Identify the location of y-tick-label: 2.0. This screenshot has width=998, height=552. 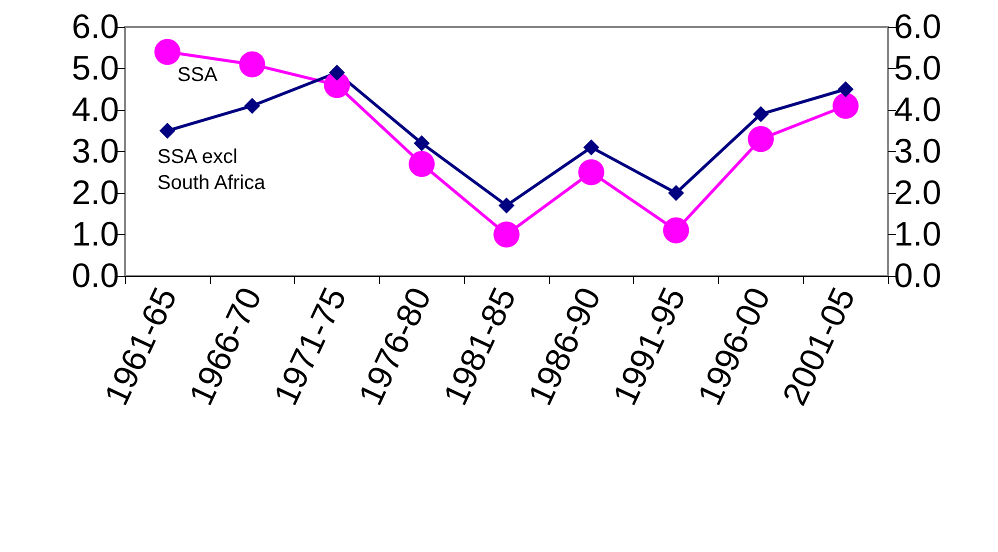
(95, 193).